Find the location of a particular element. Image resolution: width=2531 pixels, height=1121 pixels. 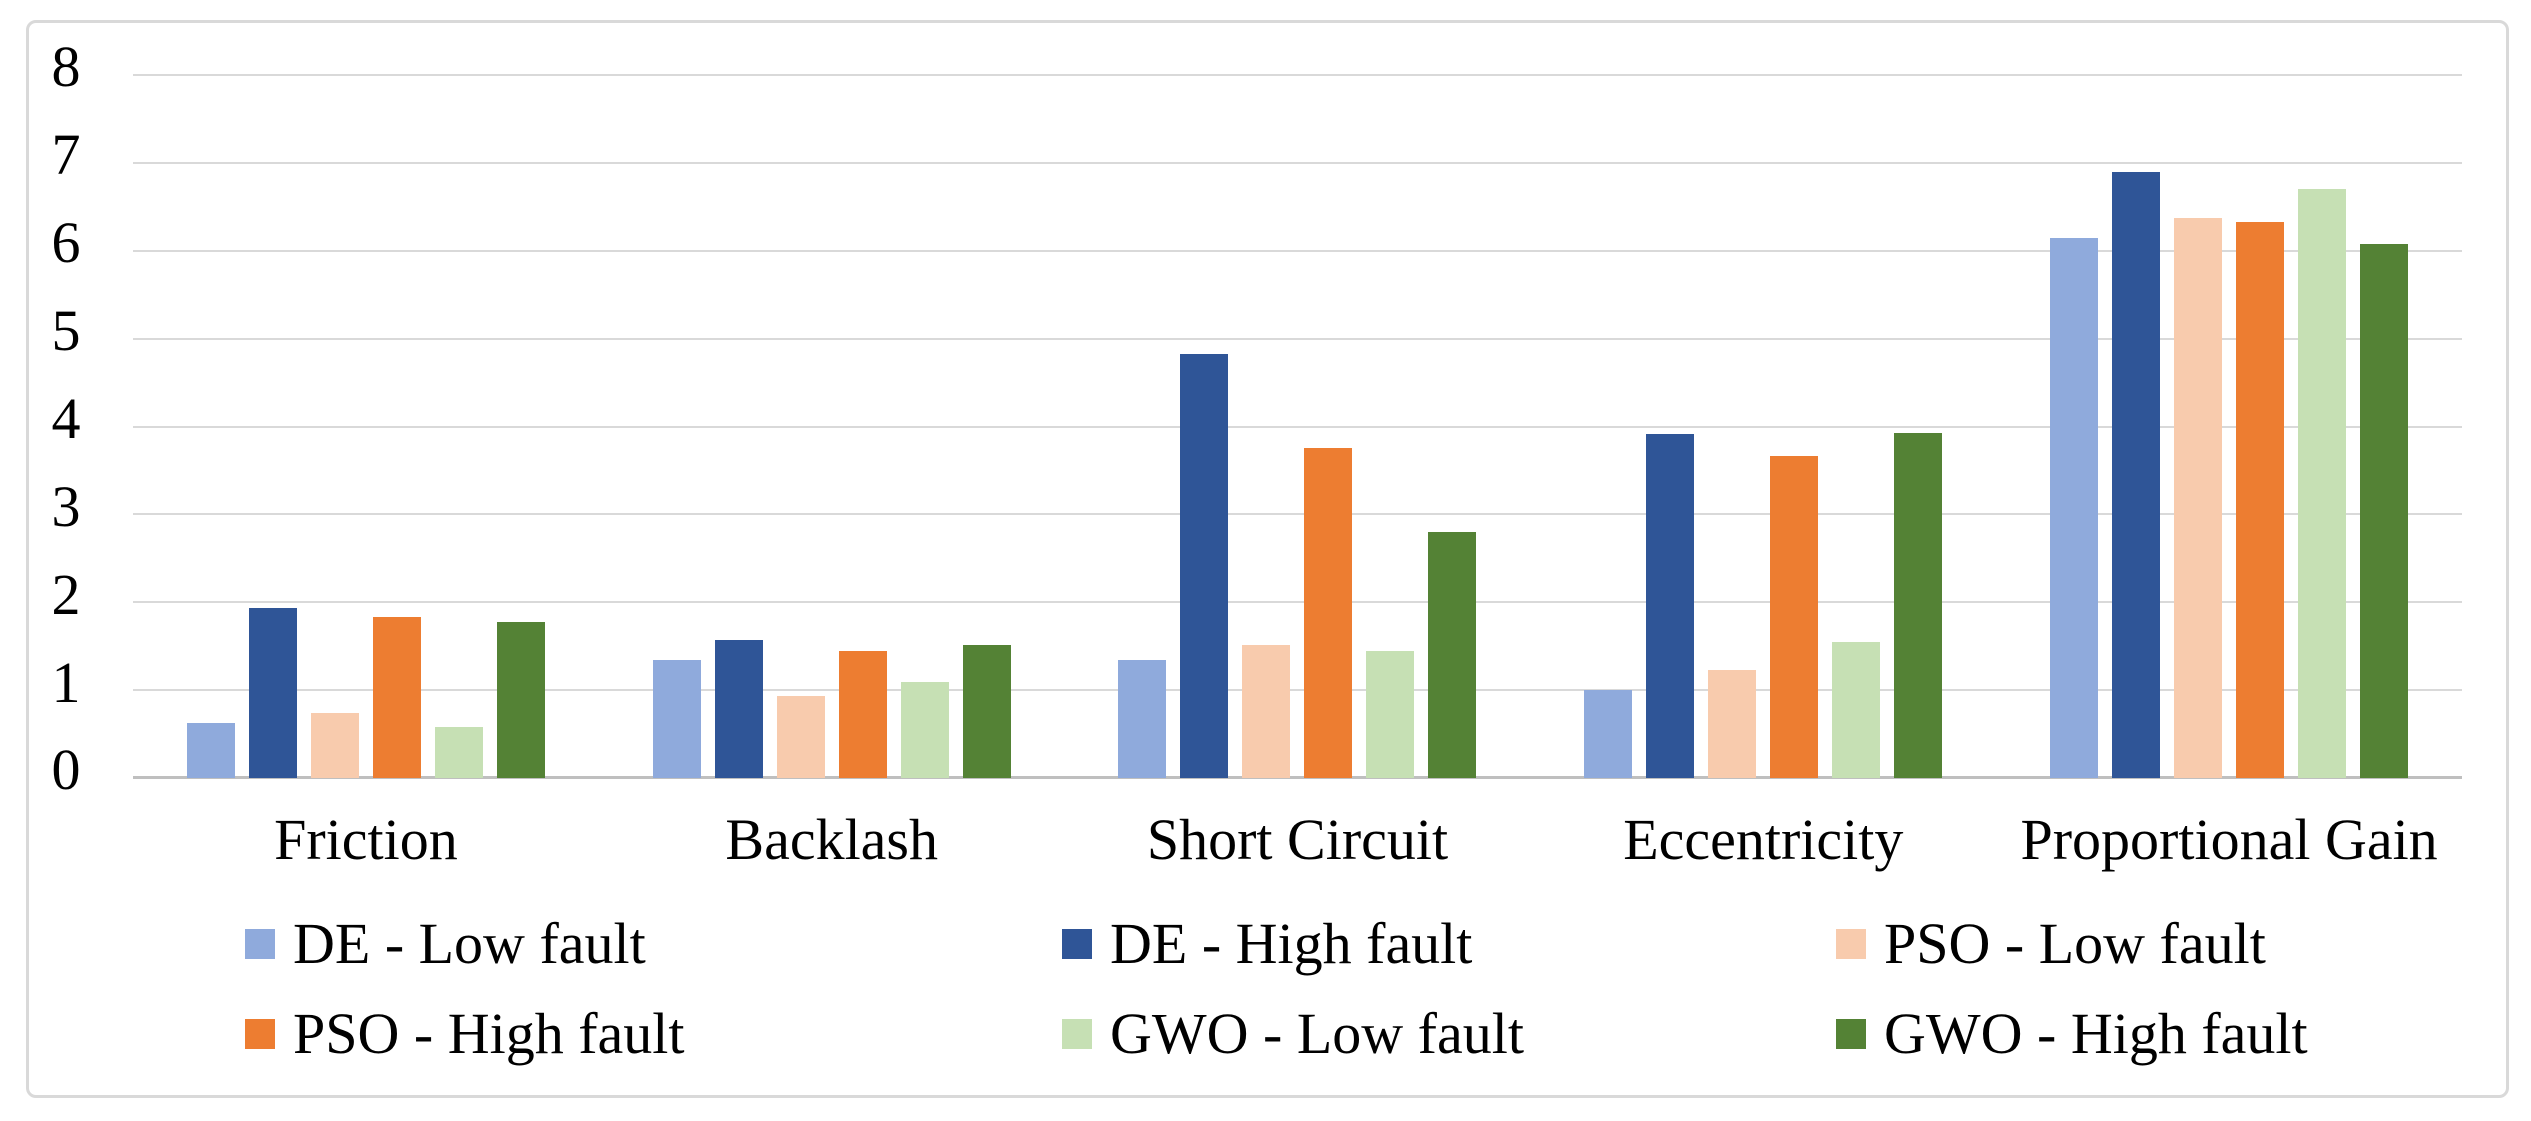

category-label: Eccentricity is located at coordinates (1763, 839).